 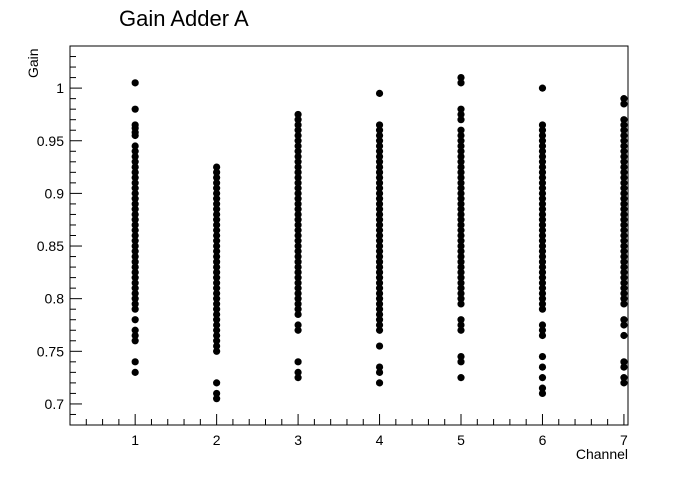 What do you see at coordinates (380, 440) in the screenshot?
I see `x-tick-label: 4` at bounding box center [380, 440].